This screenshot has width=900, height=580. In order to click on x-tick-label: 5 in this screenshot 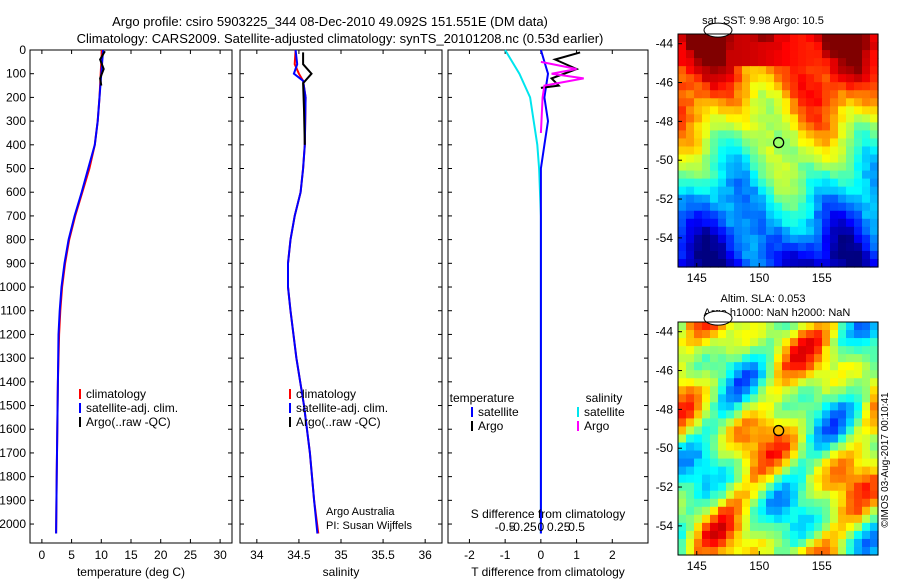, I will do `click(71, 555)`.